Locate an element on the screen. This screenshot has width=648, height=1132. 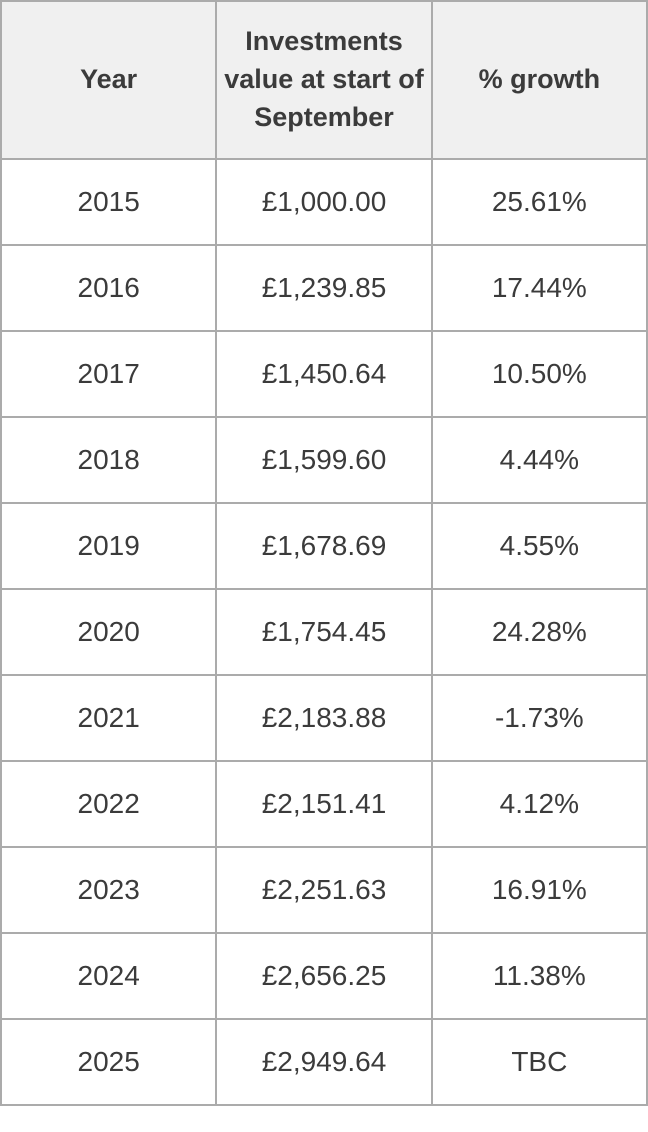
table-row: 2017 £1,450.64 10.50% is located at coordinates (324, 374).